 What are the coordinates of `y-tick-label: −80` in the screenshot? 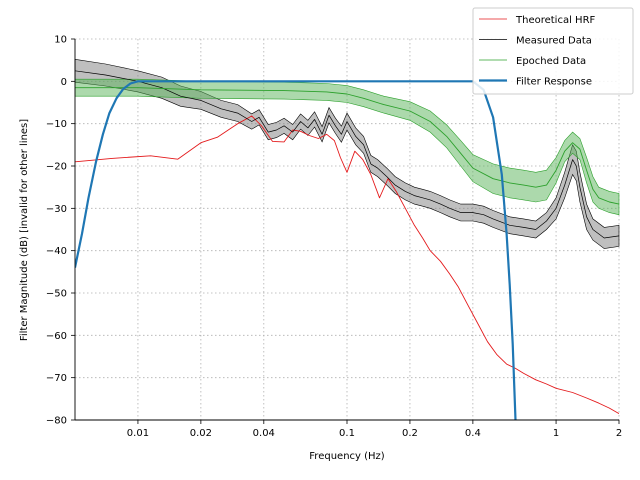 It's located at (56, 421).